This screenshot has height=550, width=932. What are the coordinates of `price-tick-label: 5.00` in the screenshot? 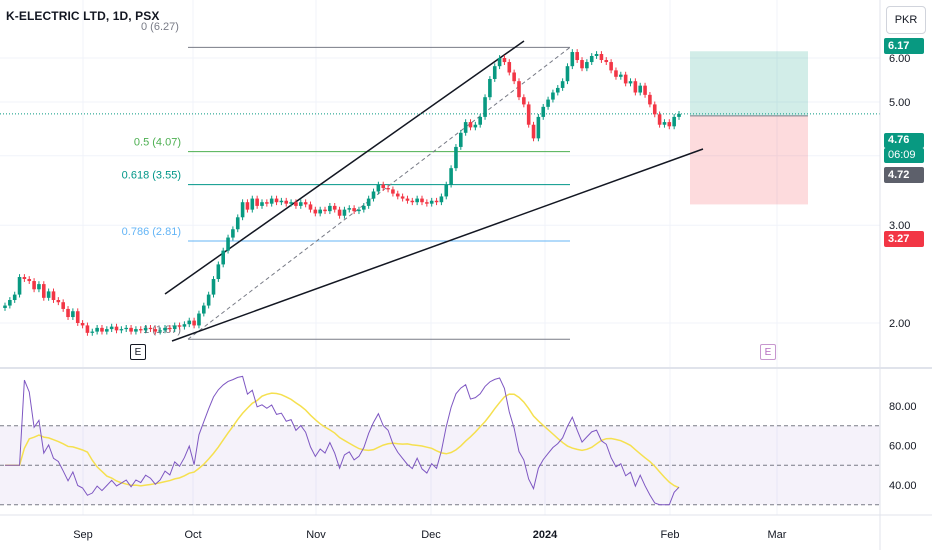 It's located at (899, 103).